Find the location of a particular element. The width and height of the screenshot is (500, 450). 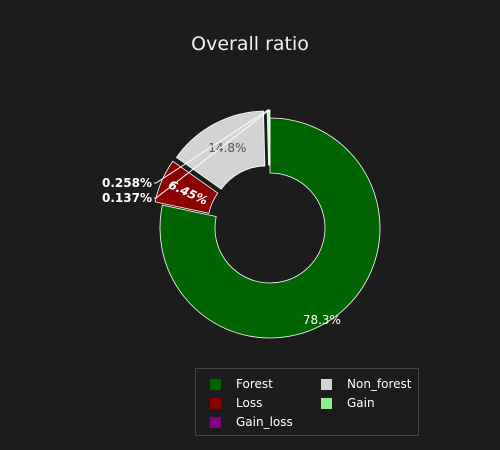

legend-item-gain-loss: Gain_loss is located at coordinates (251, 422).